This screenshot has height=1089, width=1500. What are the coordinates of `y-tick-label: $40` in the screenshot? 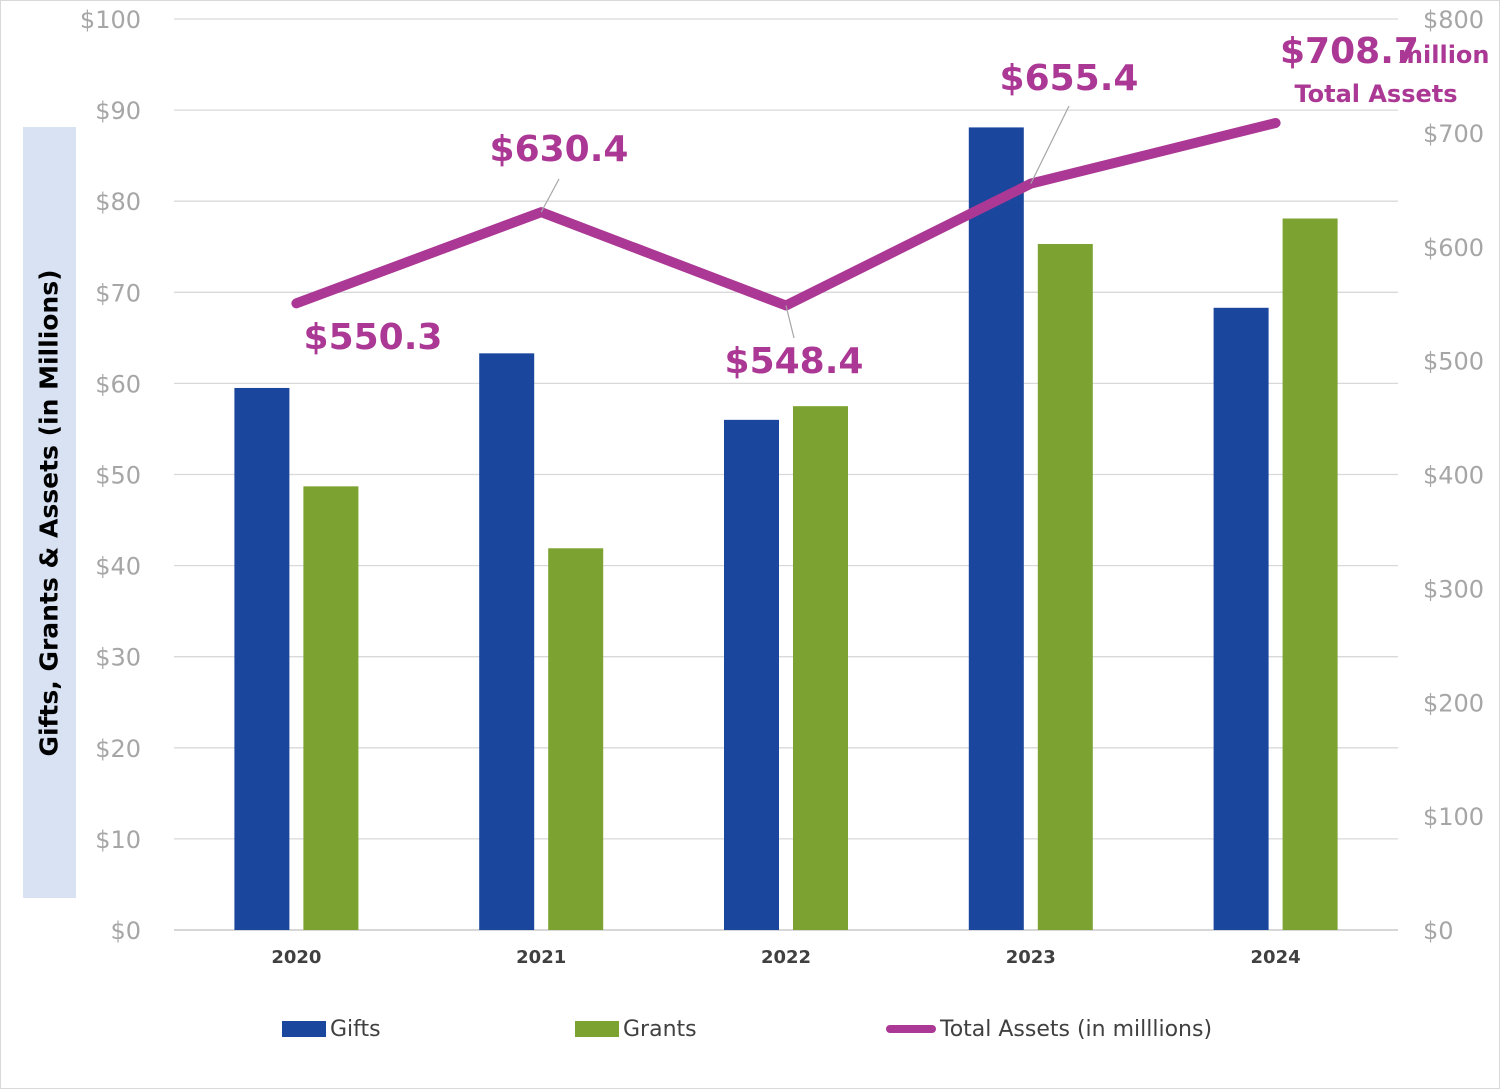 It's located at (118, 567).